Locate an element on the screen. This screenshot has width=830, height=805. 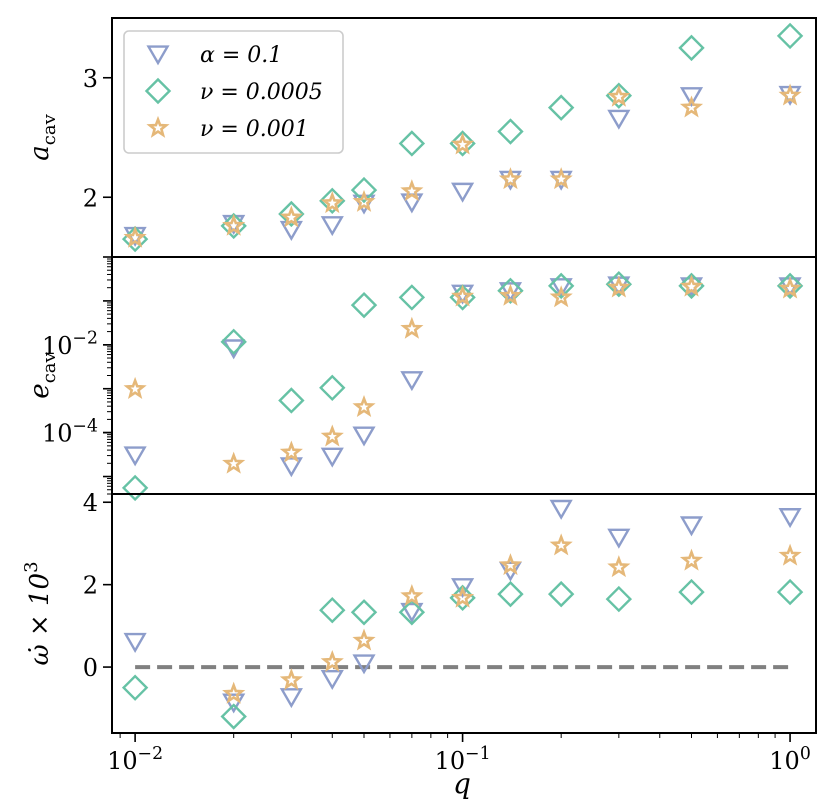
y-tick-label-omega-dot-1: 2 is located at coordinates (90, 586).